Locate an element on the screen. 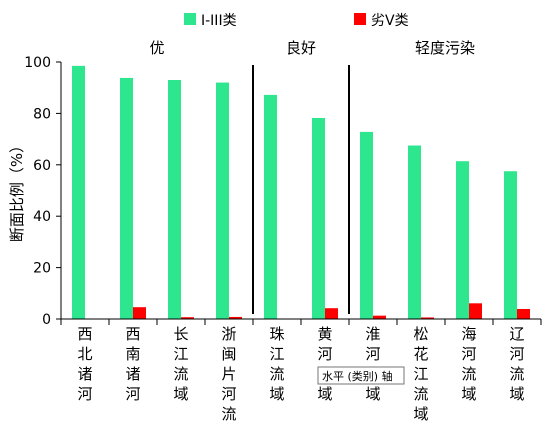 This screenshot has width=560, height=435. group-label: 优 is located at coordinates (156, 48).